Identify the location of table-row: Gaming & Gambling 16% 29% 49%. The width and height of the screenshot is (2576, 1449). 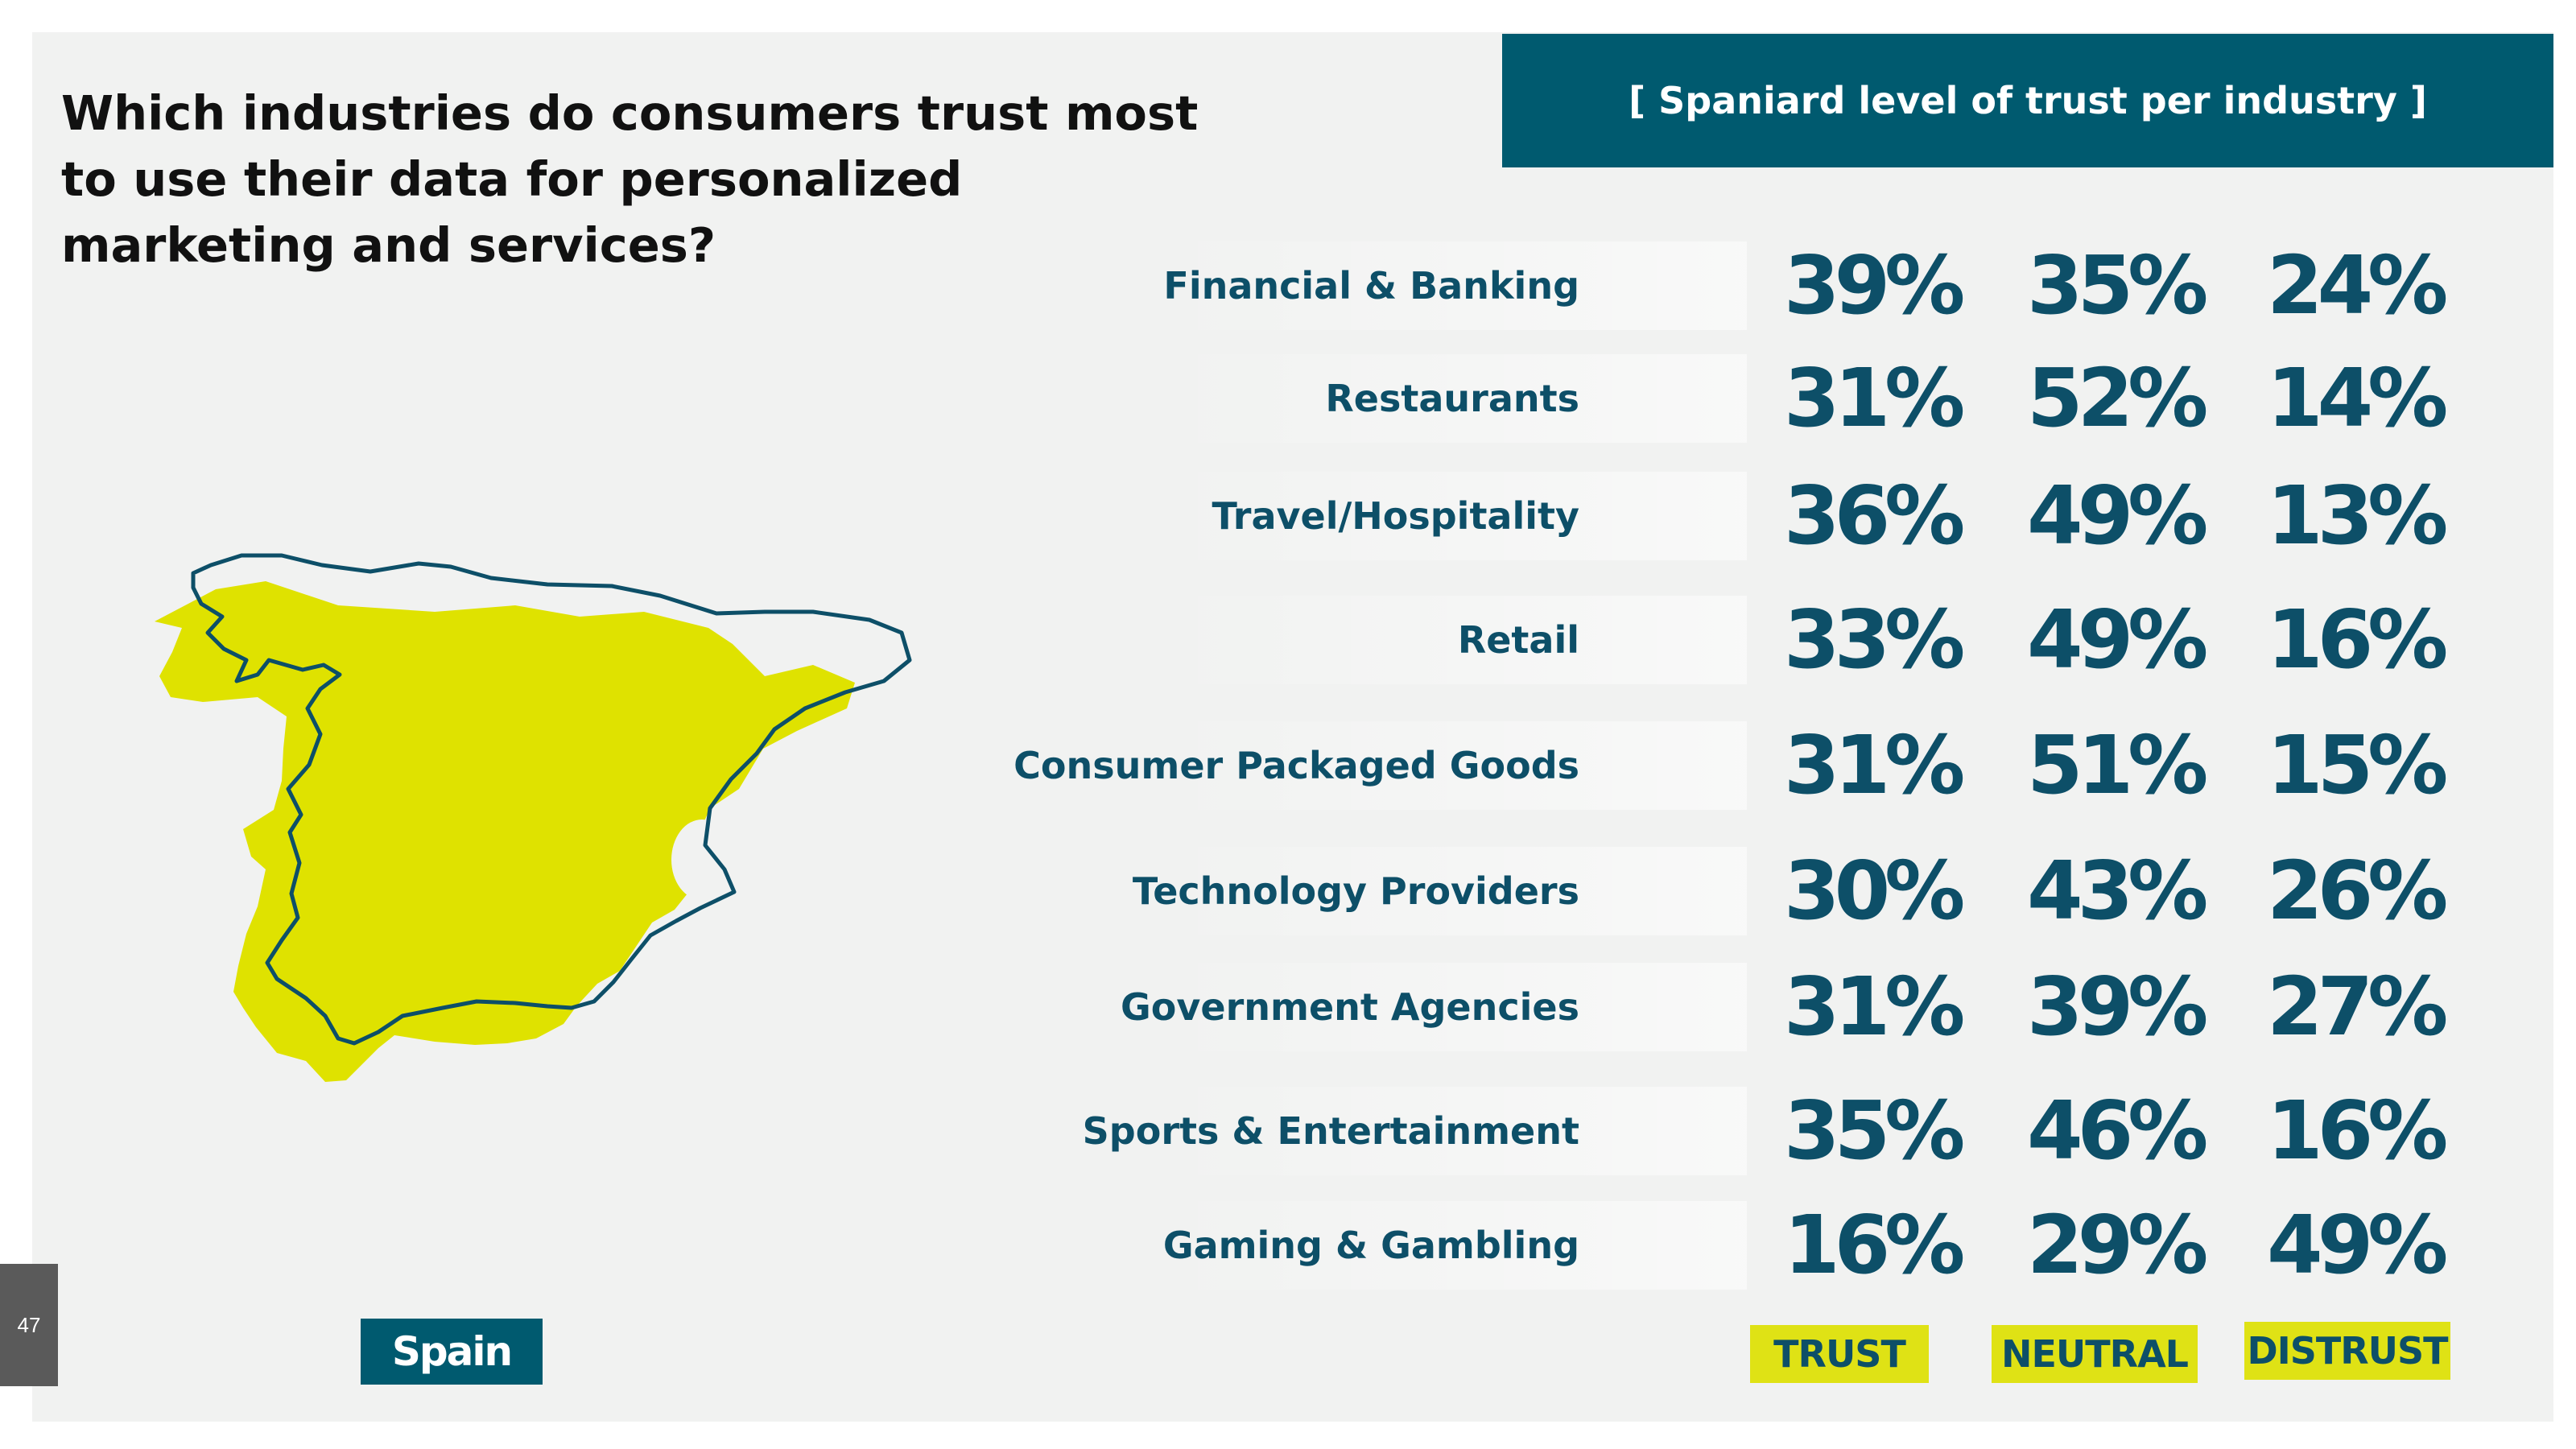
(1844, 1245).